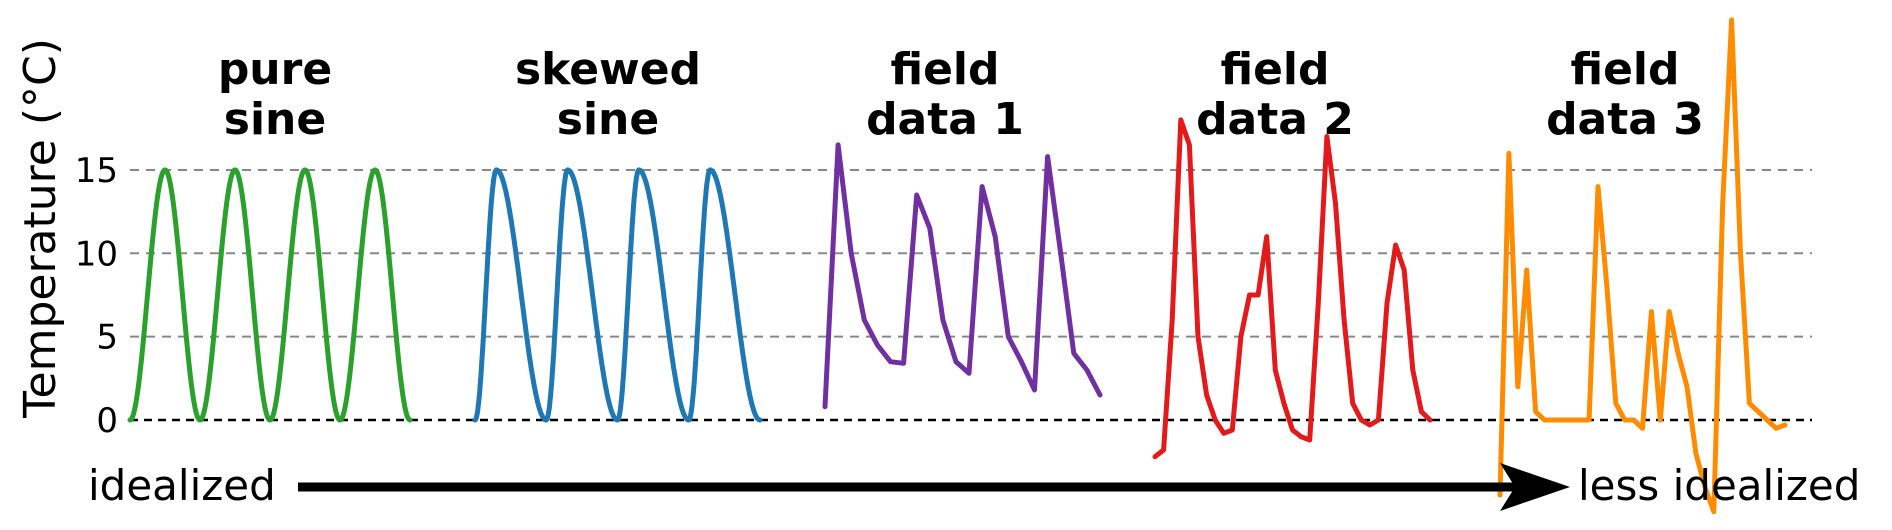 The width and height of the screenshot is (1892, 530). I want to click on idealization-arrow: idealized less idealized, so click(974, 486).